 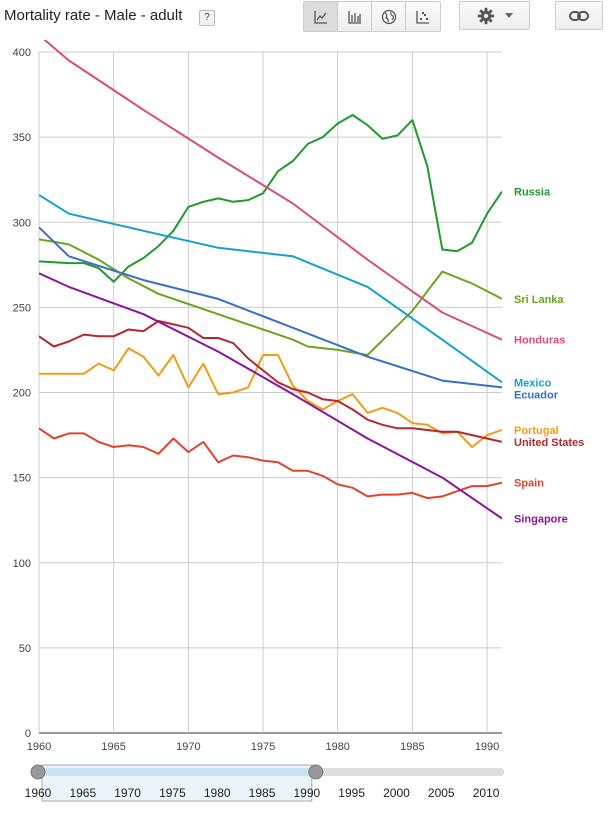 I want to click on y-tick-label: 250, so click(x=22, y=308).